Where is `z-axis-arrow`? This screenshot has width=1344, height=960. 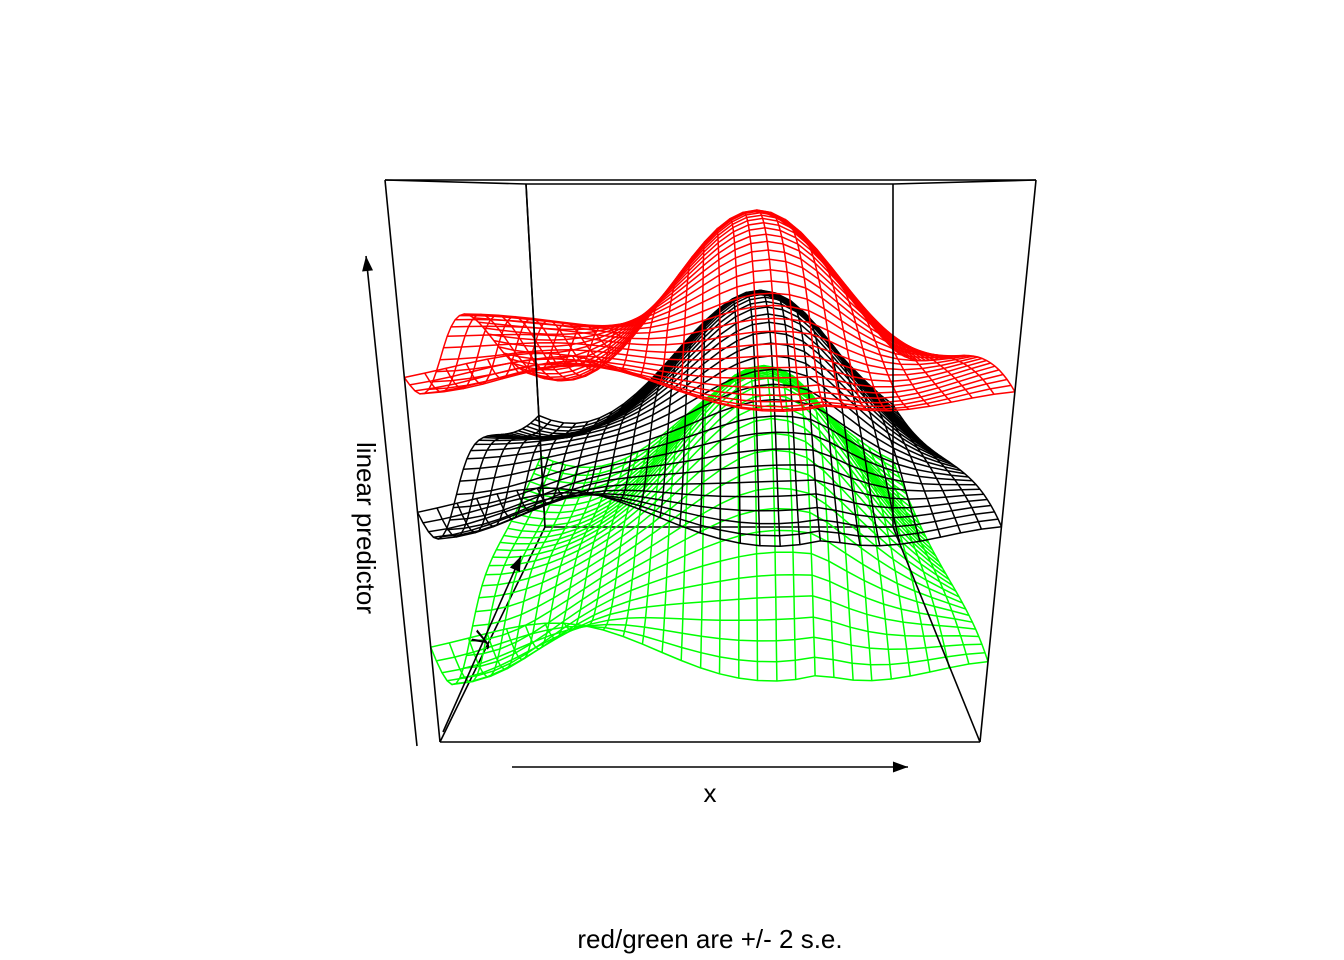 z-axis-arrow is located at coordinates (391, 501).